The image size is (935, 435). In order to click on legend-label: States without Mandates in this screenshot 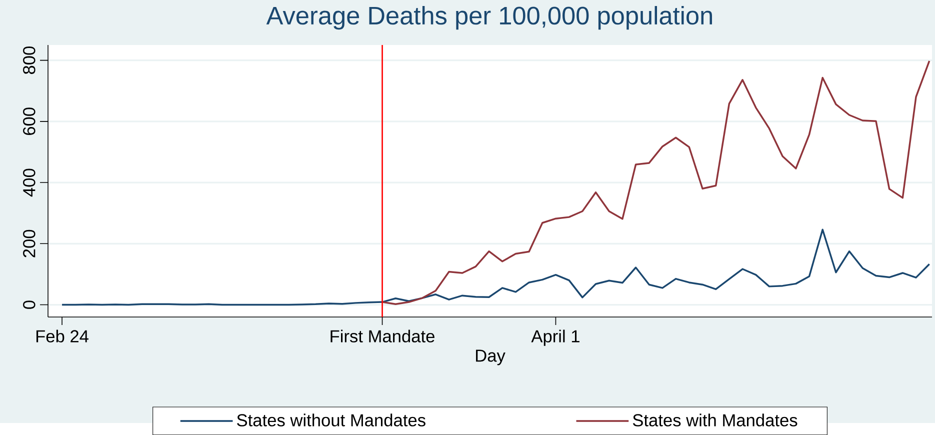, I will do `click(331, 420)`.